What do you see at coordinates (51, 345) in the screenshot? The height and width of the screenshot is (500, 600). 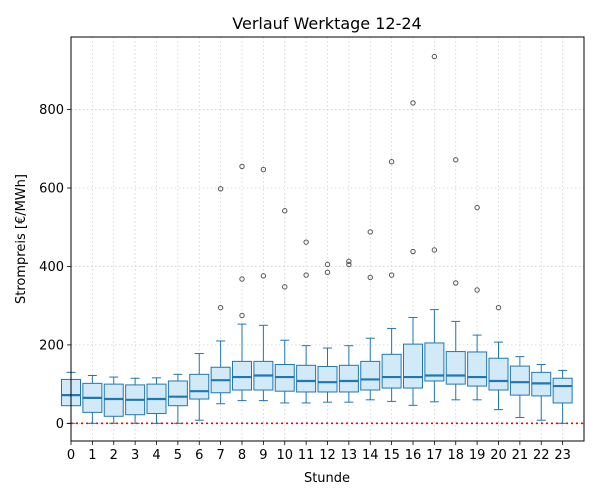 I see `y-tick-label: 200` at bounding box center [51, 345].